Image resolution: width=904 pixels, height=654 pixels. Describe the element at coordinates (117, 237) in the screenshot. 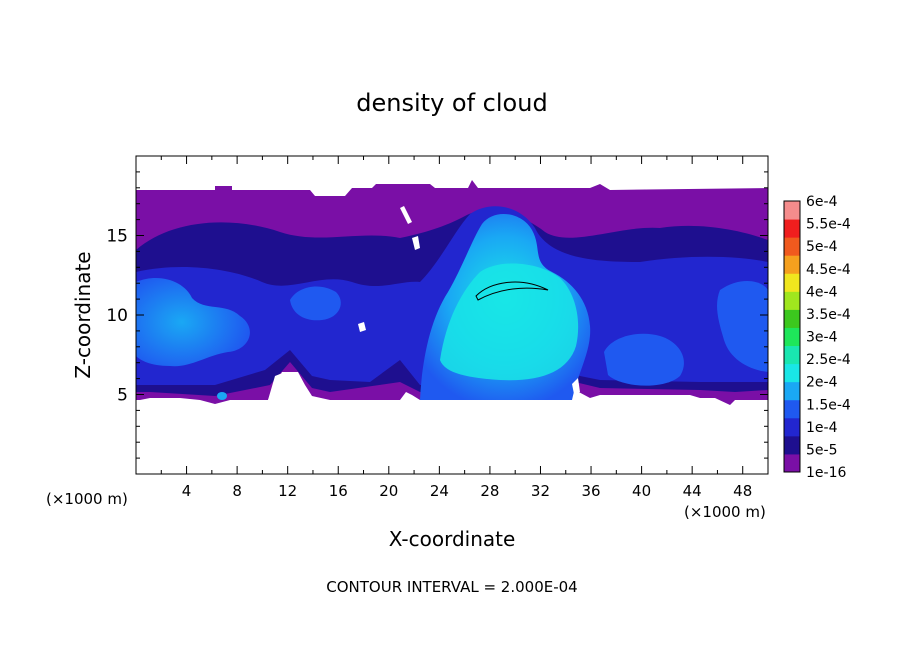

I see `y-tick-label: 15` at that location.